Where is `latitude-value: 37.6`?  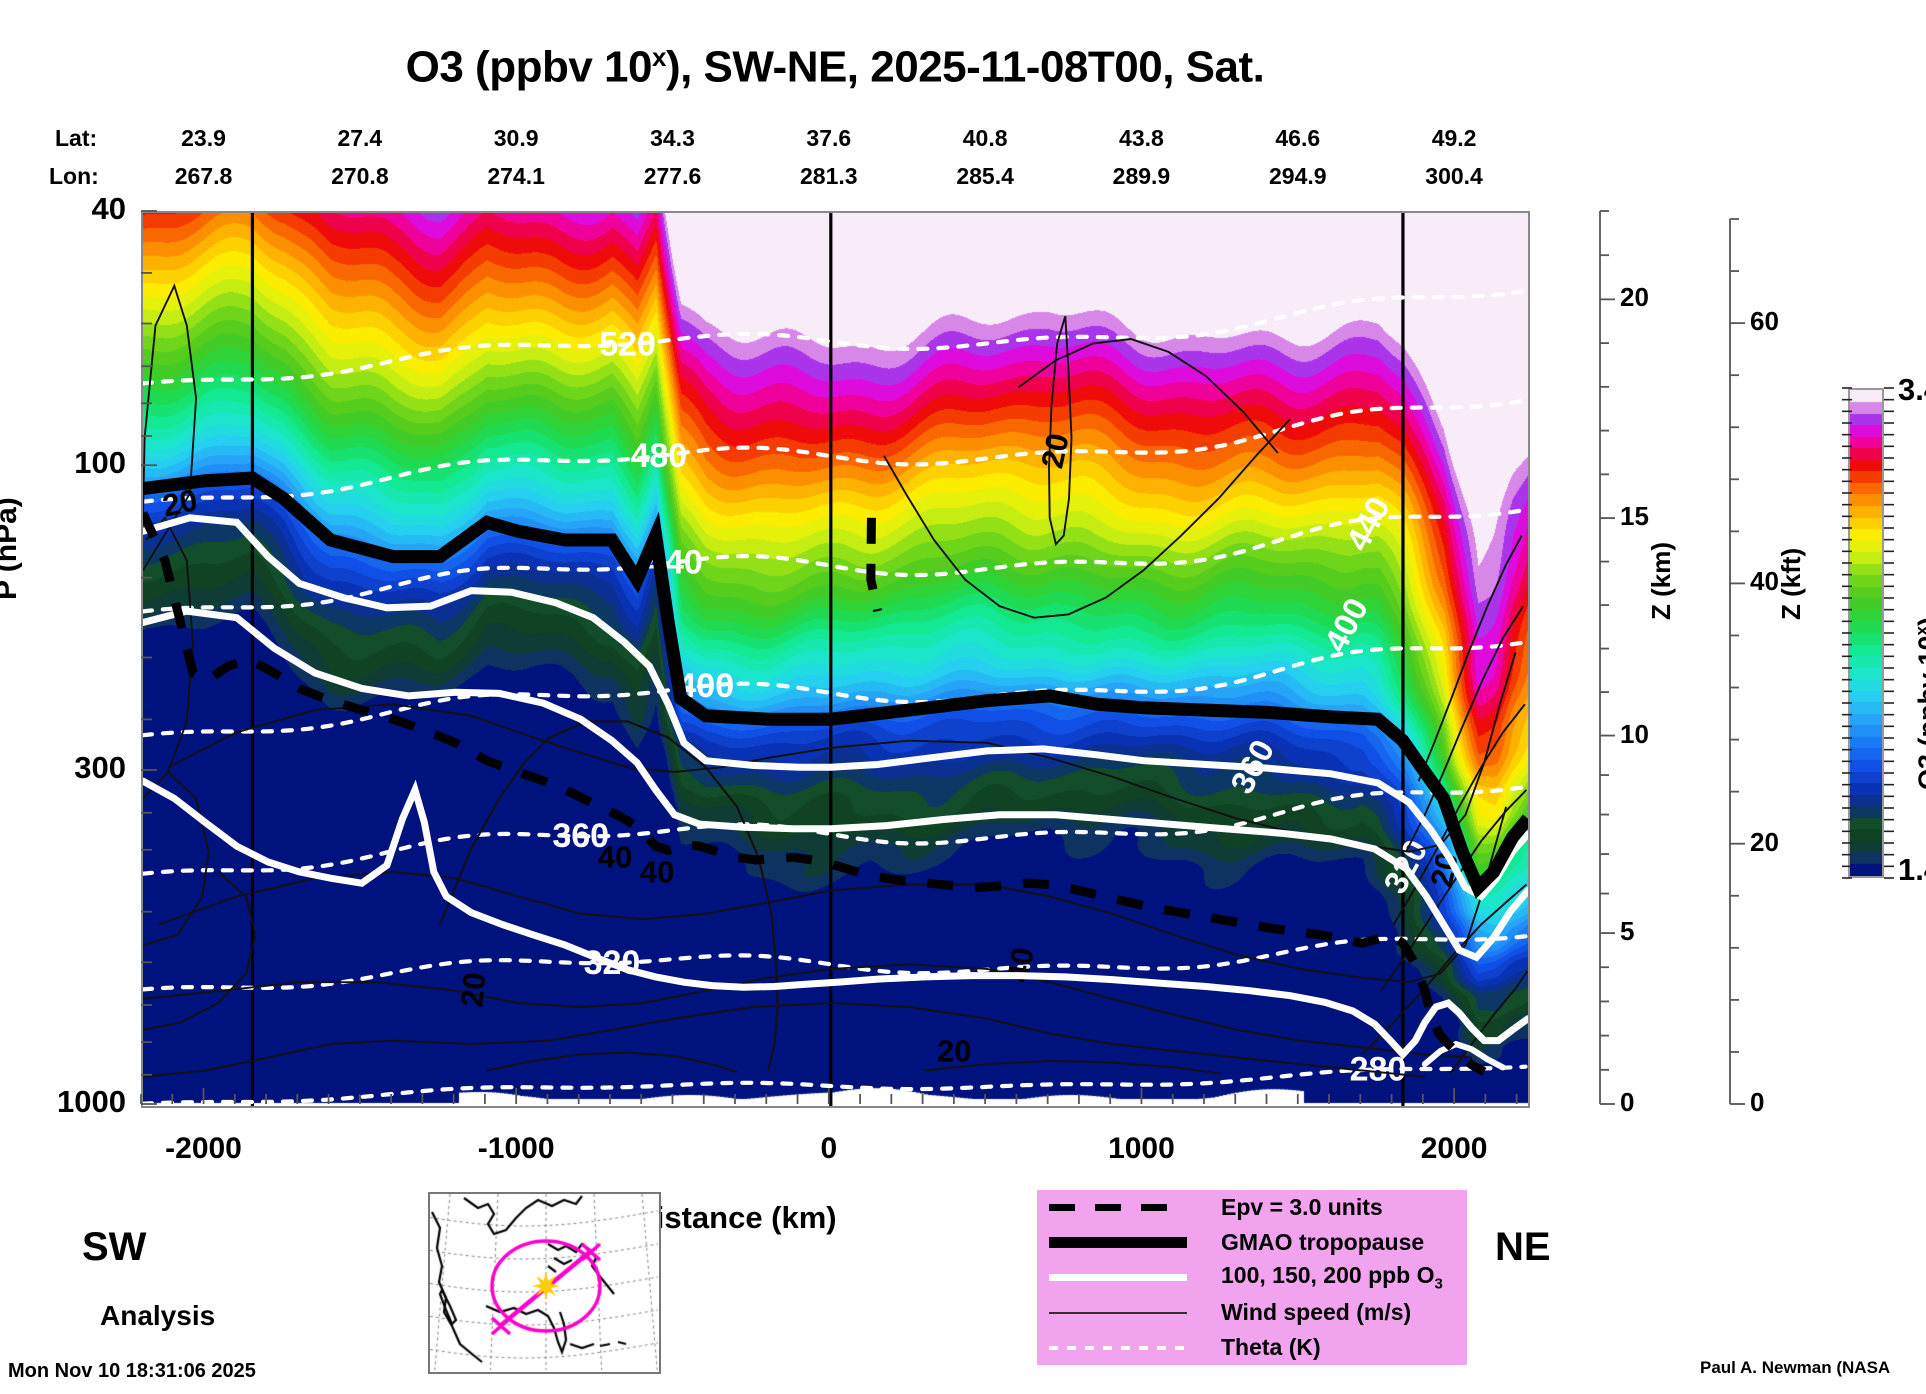 latitude-value: 37.6 is located at coordinates (829, 138).